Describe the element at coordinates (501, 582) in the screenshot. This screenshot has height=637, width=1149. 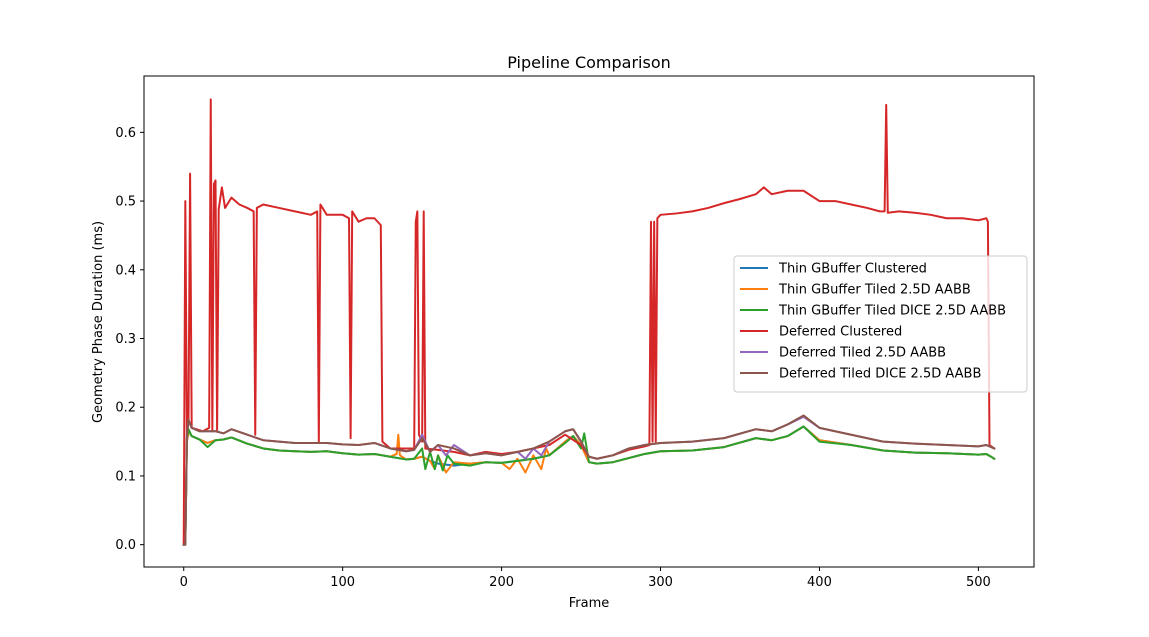
I see `x-tick-label: 200` at that location.